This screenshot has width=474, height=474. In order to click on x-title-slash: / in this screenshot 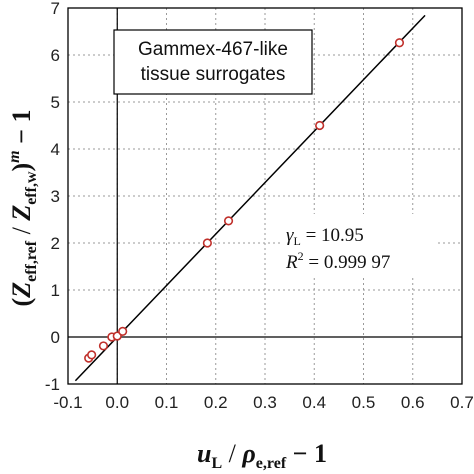, I will do `click(232, 453)`.